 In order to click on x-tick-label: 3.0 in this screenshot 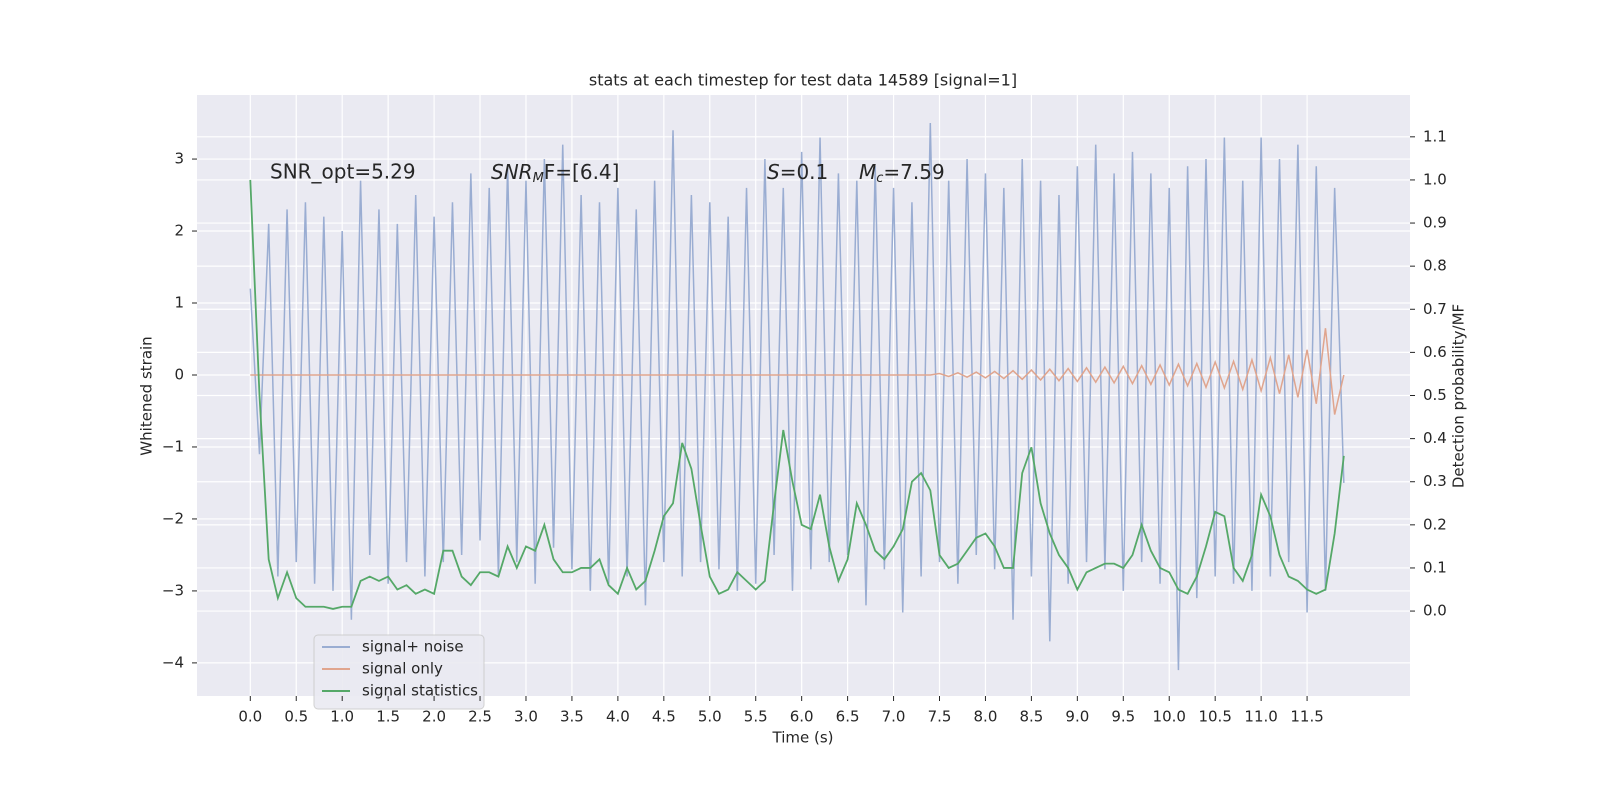, I will do `click(526, 717)`.